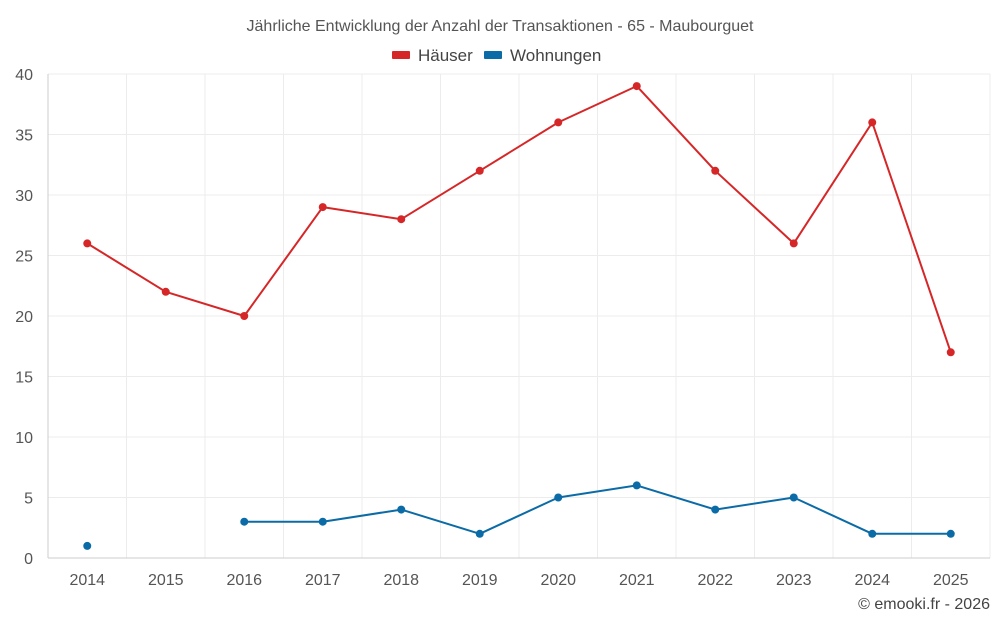  Describe the element at coordinates (28, 499) in the screenshot. I see `y-tick-label: 5` at that location.